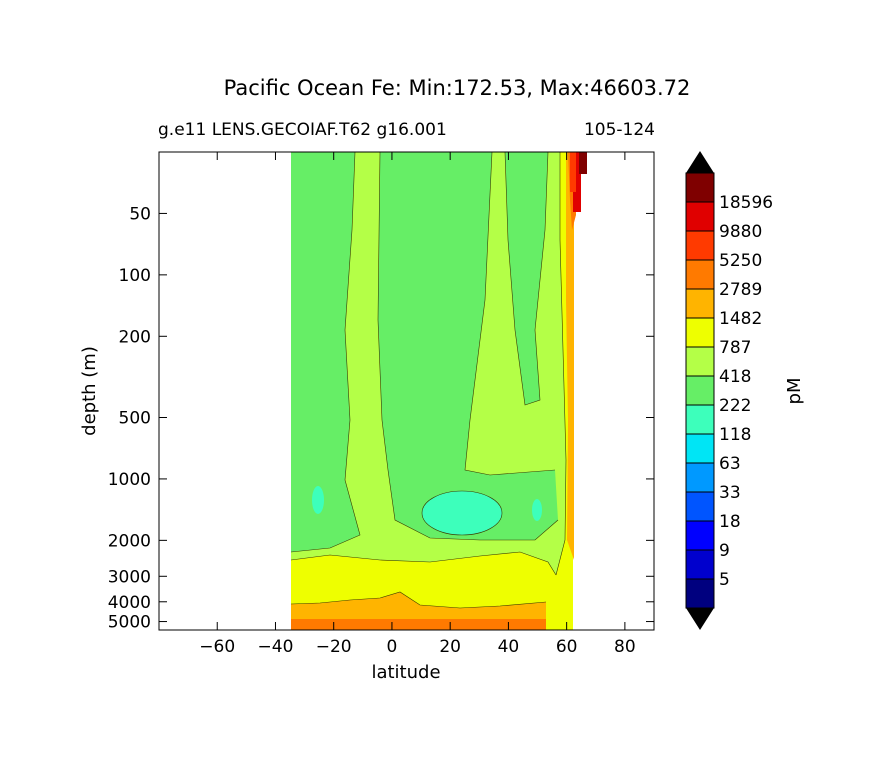 This screenshot has height=761, width=884. Describe the element at coordinates (735, 348) in the screenshot. I see `colorbar-tick-label: 787` at that location.